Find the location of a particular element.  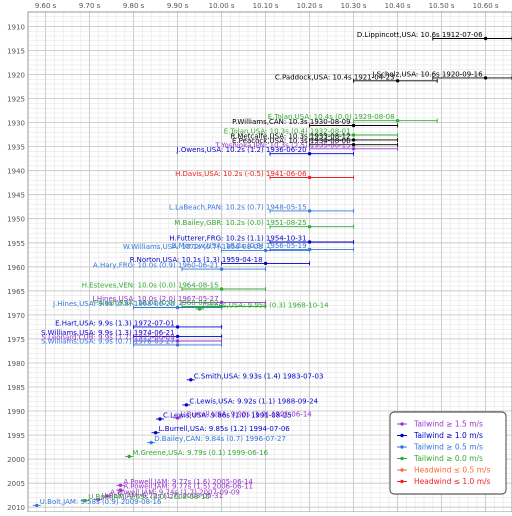

record-label: A.Powell,JAM: 9.74s (1.7) 2007-09-09 is located at coordinates (175, 493).